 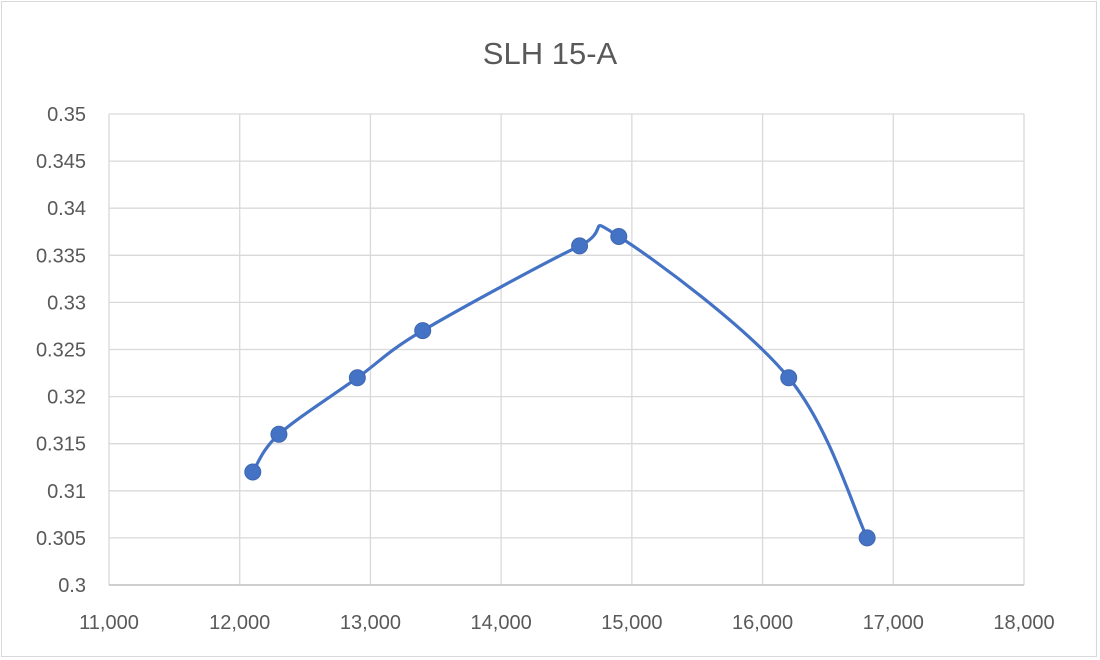 I want to click on chart-title: SLH 15-A, so click(x=550, y=53).